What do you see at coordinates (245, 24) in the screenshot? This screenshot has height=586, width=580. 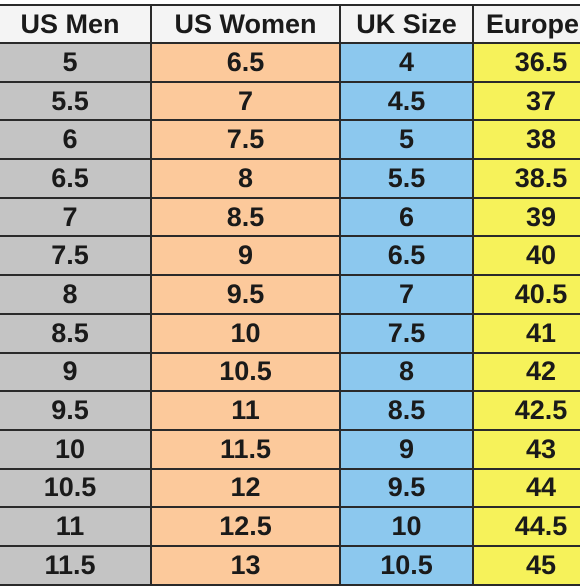 I see `header-us-women: US Women` at bounding box center [245, 24].